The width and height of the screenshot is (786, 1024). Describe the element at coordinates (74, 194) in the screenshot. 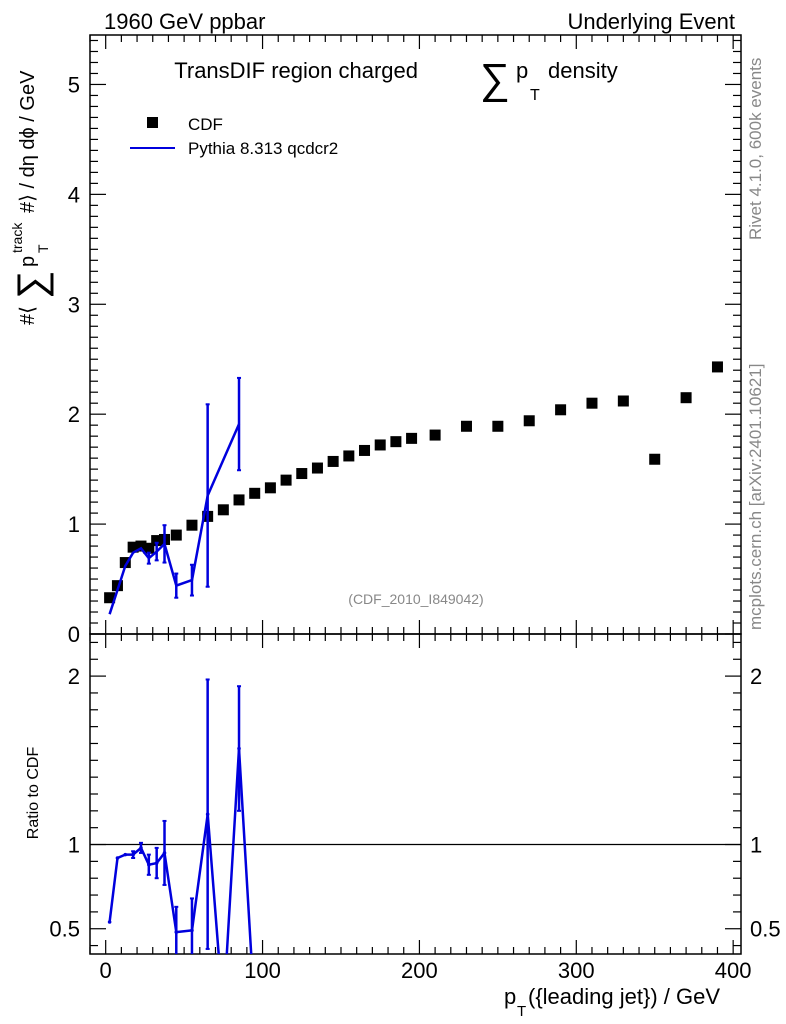

I see `main-y-tick-label: 4` at that location.